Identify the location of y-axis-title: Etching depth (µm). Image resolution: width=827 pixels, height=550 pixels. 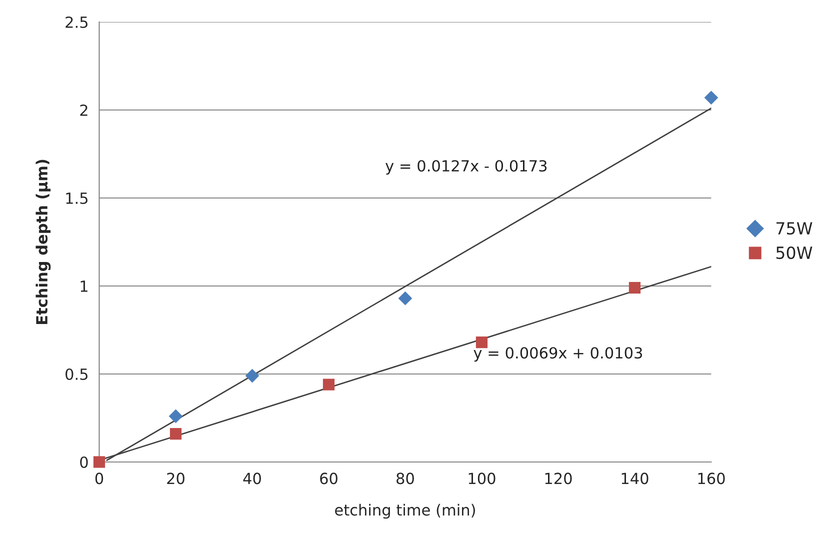
(43, 242).